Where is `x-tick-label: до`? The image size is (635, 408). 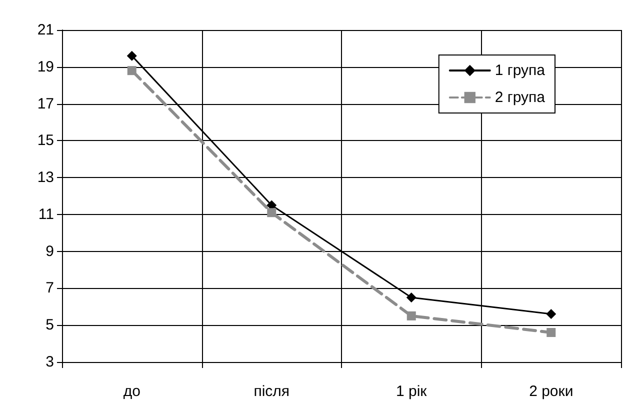 x-tick-label: до is located at coordinates (131, 391).